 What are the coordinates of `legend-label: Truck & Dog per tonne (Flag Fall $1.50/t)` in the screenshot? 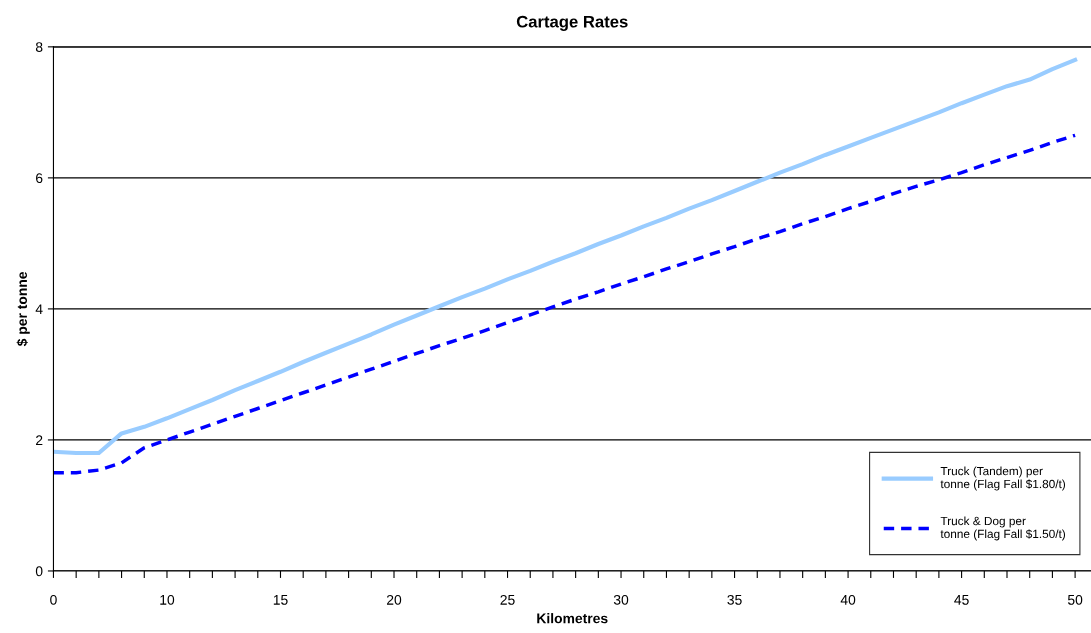 It's located at (1003, 528).